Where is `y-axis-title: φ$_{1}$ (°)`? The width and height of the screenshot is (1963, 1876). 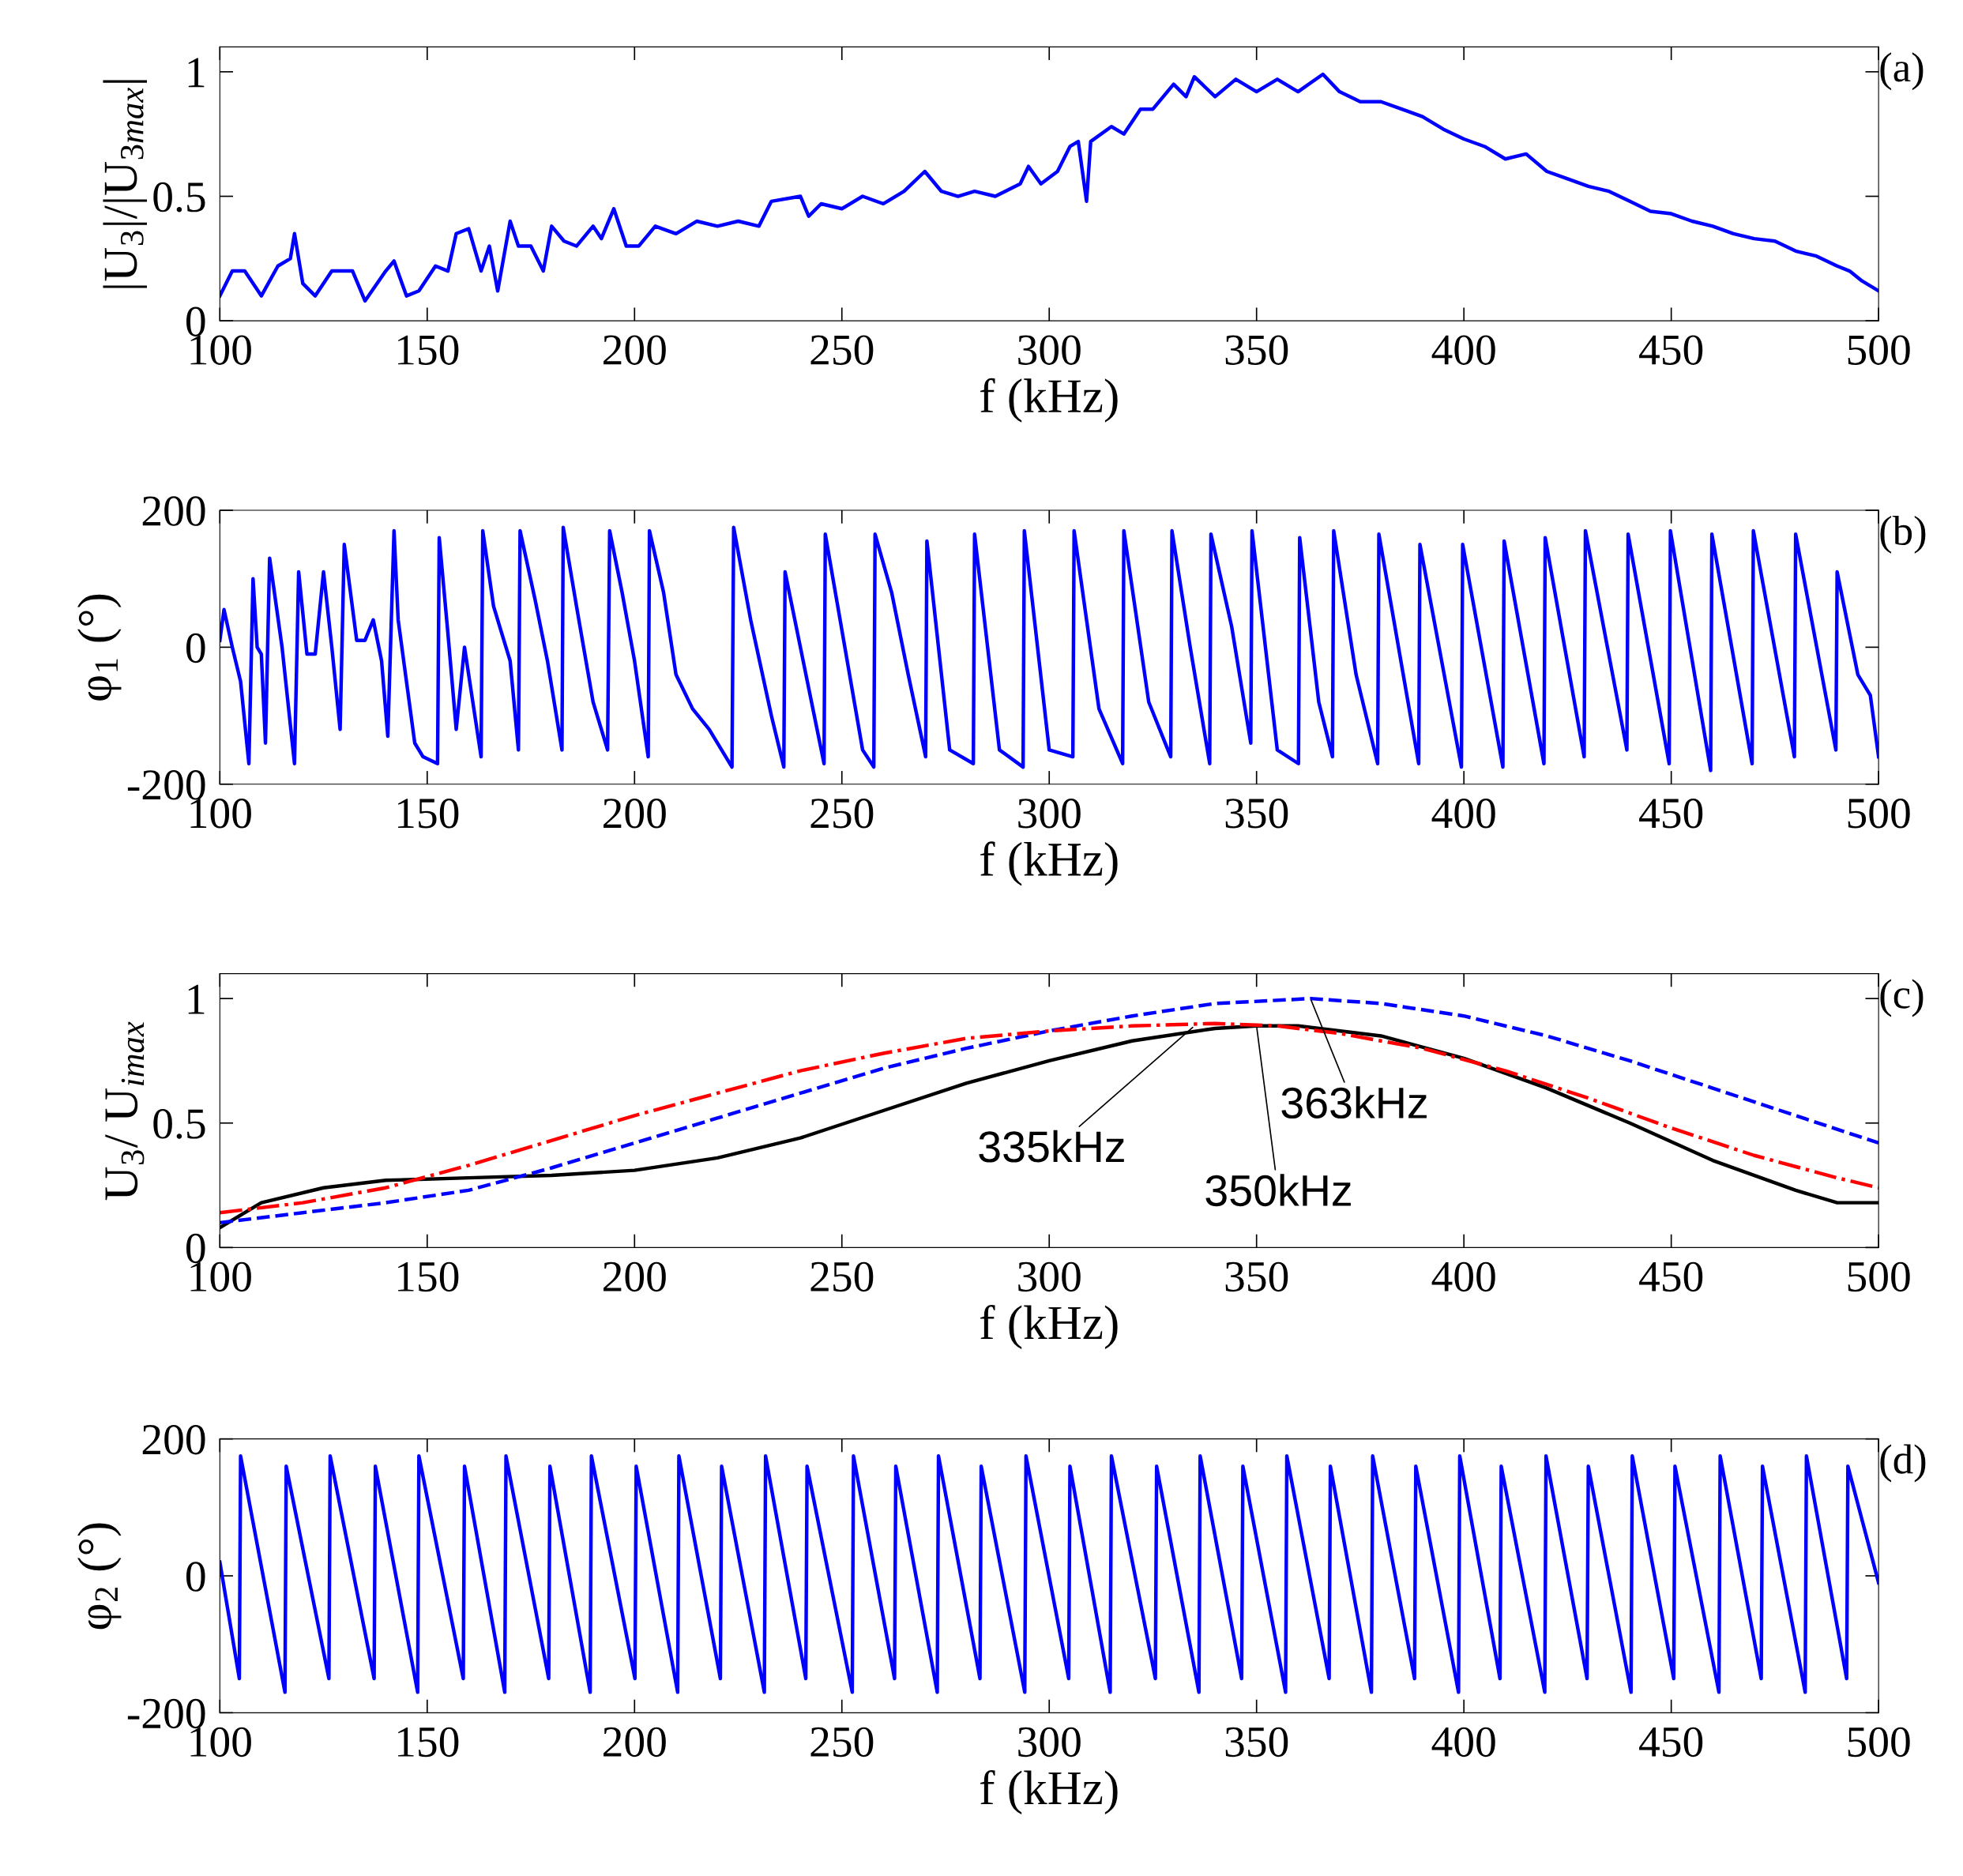
y-axis-title: φ$_{1}$ (°) is located at coordinates (99, 647).